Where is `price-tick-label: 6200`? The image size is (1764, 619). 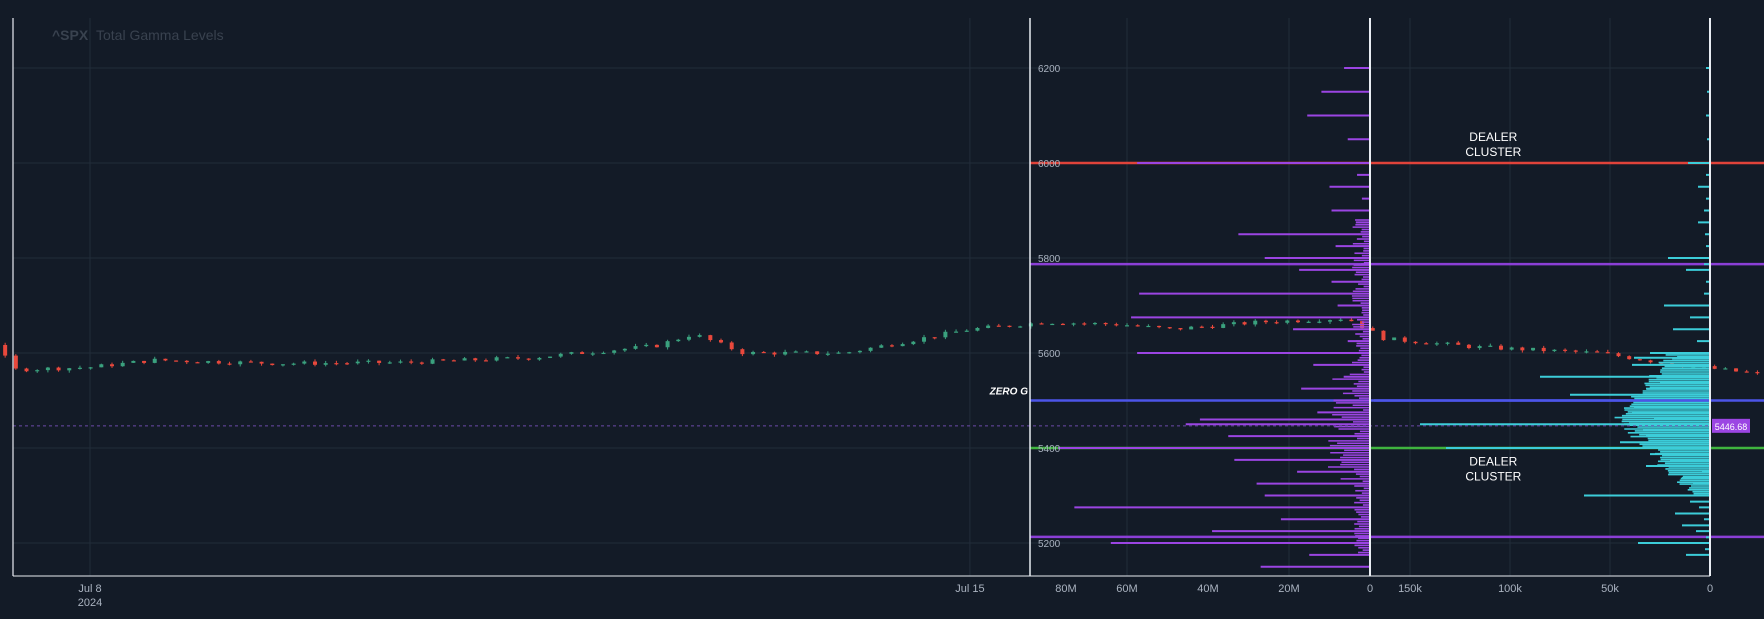
price-tick-label: 6200 is located at coordinates (1049, 69).